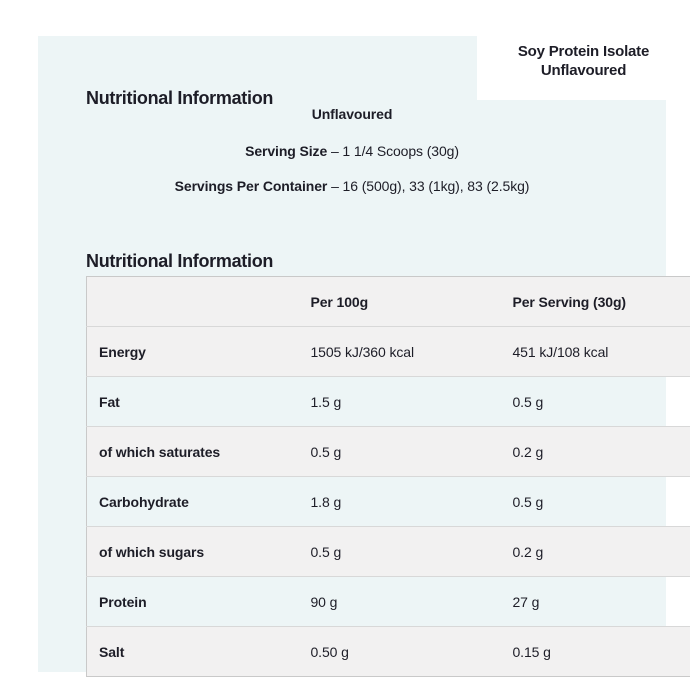 Image resolution: width=690 pixels, height=690 pixels. What do you see at coordinates (569, 301) in the screenshot?
I see `column-header-per-serving: Per Serving (30g)` at bounding box center [569, 301].